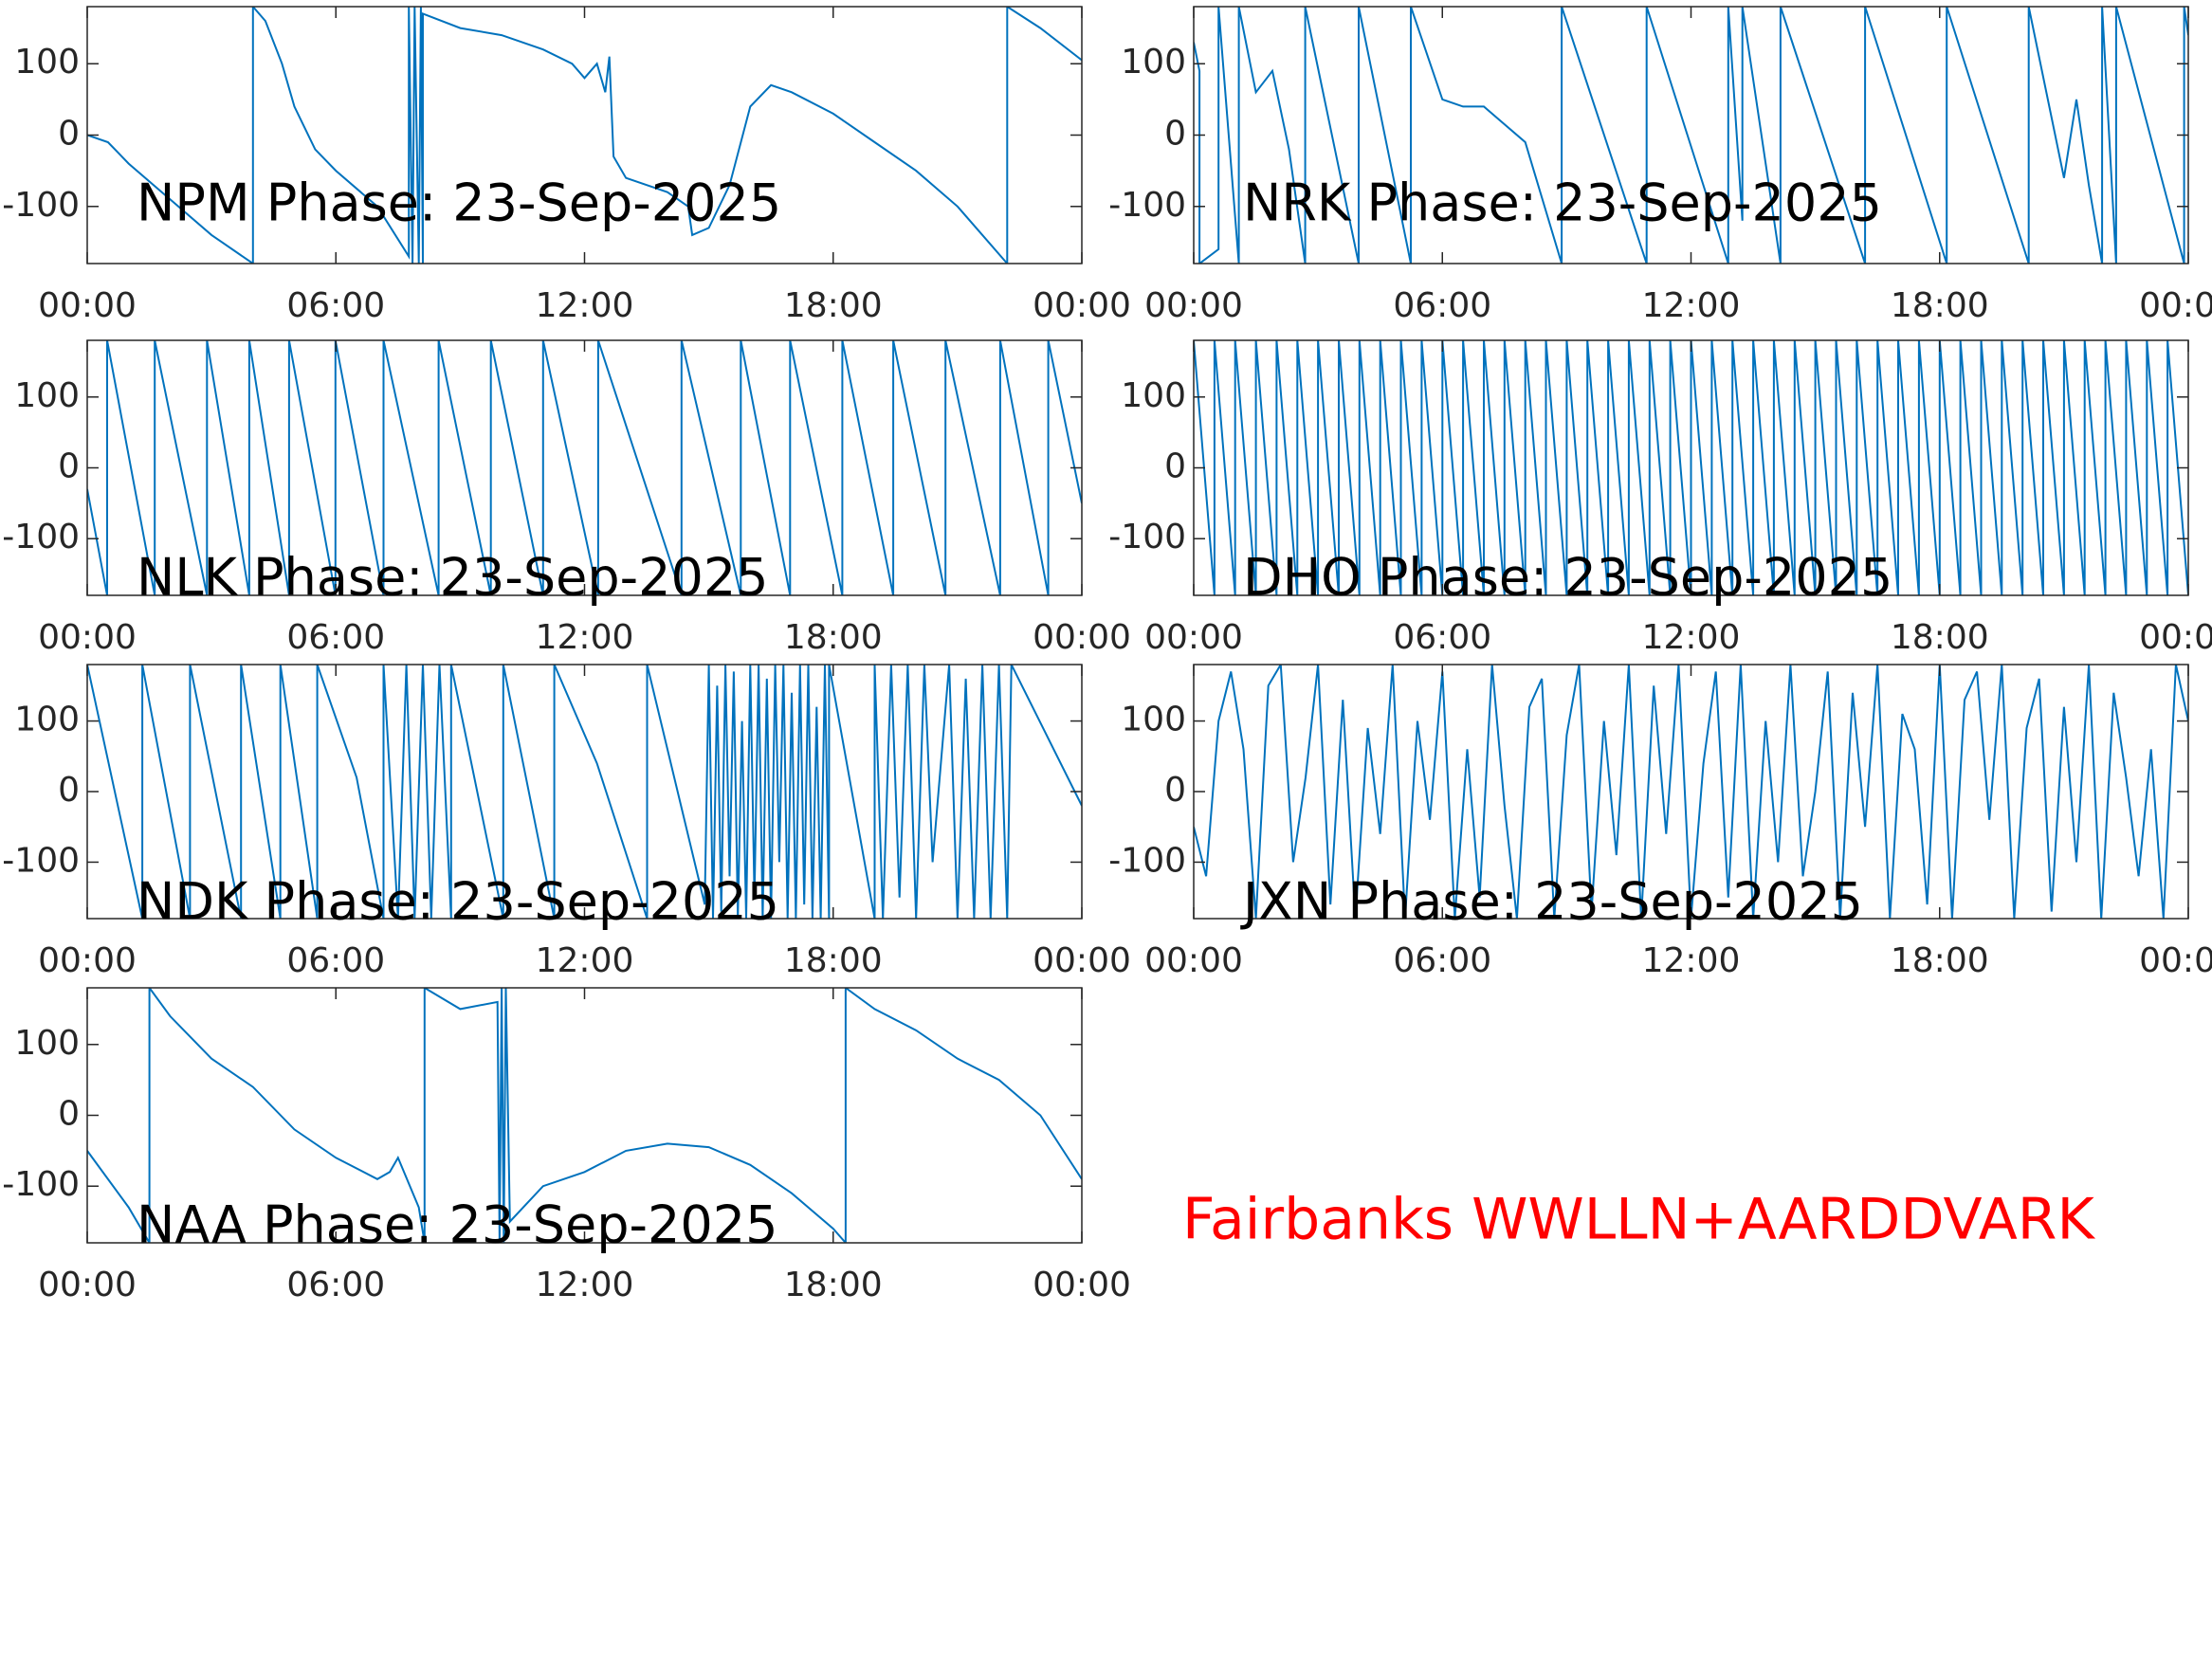 The height and width of the screenshot is (1659, 2212). I want to click on annotation: Fairbanks WWLLN+AARDDVARK, so click(1638, 1220).